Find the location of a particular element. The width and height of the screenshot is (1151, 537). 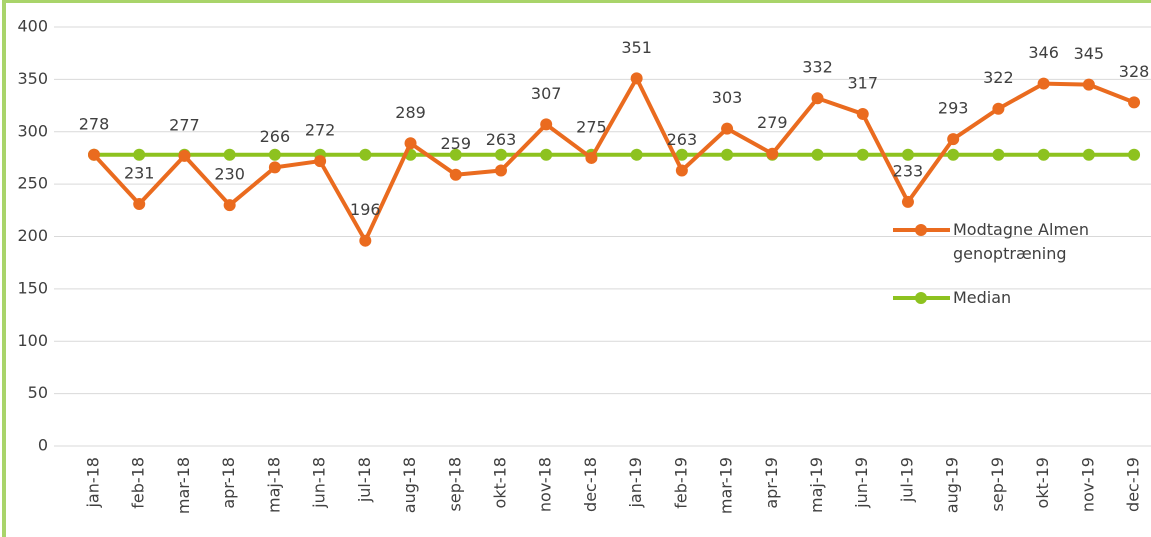

y-tick-label: 400 is located at coordinates (32, 26).